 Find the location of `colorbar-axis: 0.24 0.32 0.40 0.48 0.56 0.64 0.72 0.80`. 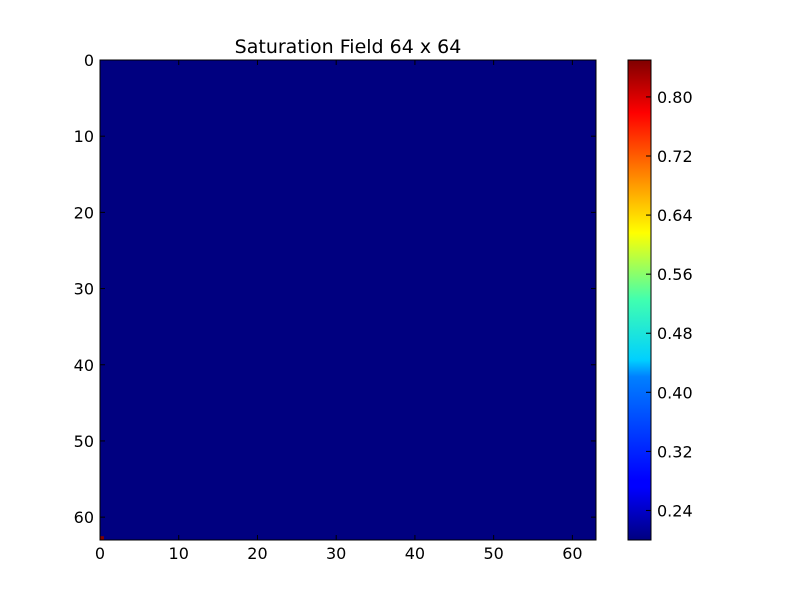

colorbar-axis: 0.24 0.32 0.40 0.48 0.56 0.64 0.72 0.80 is located at coordinates (669, 304).